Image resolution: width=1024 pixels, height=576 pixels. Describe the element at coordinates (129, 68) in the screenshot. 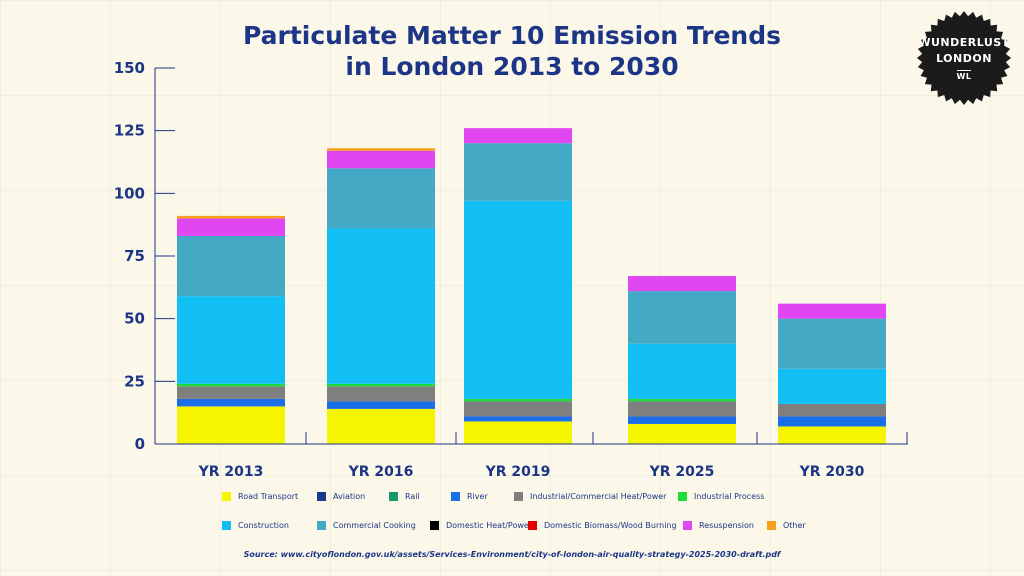

I see `y-tick-label-150: 150` at that location.